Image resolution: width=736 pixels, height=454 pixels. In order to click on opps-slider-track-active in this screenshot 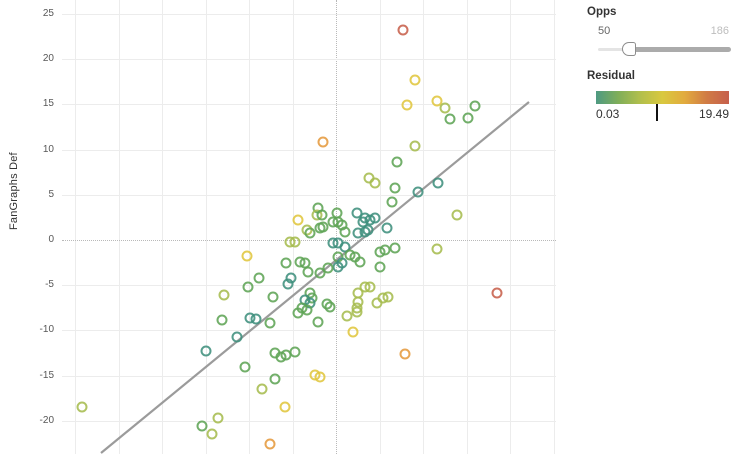, I will do `click(681, 49)`.